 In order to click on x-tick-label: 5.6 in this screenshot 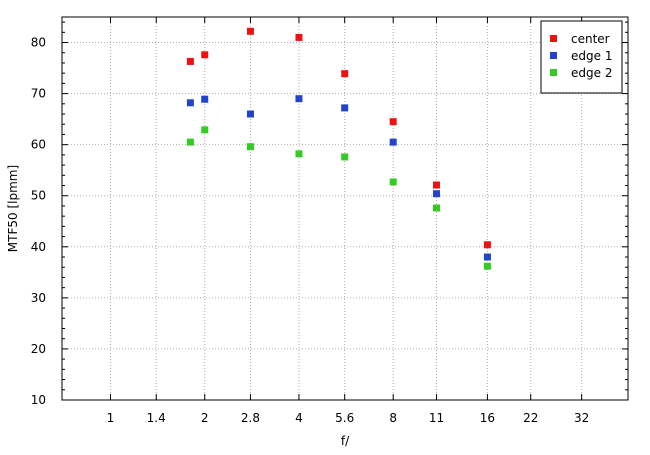, I will do `click(344, 418)`.